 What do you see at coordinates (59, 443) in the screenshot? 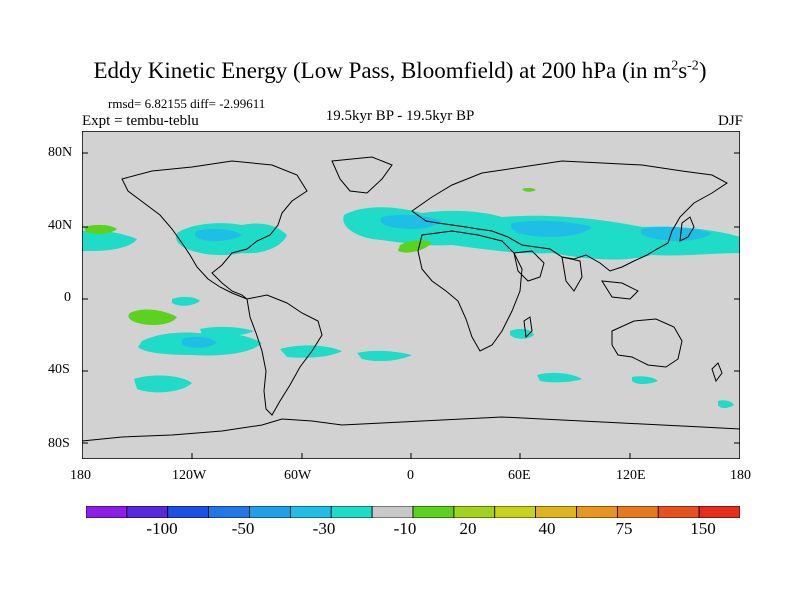
I see `lat-label-80s: 80S` at bounding box center [59, 443].